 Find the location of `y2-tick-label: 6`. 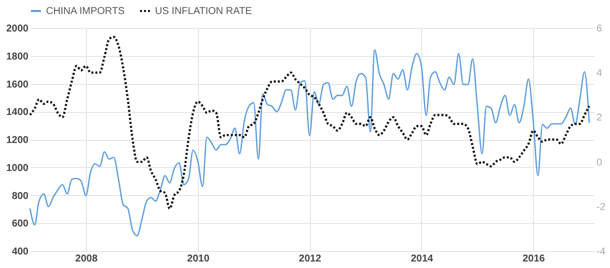

y2-tick-label: 6 is located at coordinates (599, 29).